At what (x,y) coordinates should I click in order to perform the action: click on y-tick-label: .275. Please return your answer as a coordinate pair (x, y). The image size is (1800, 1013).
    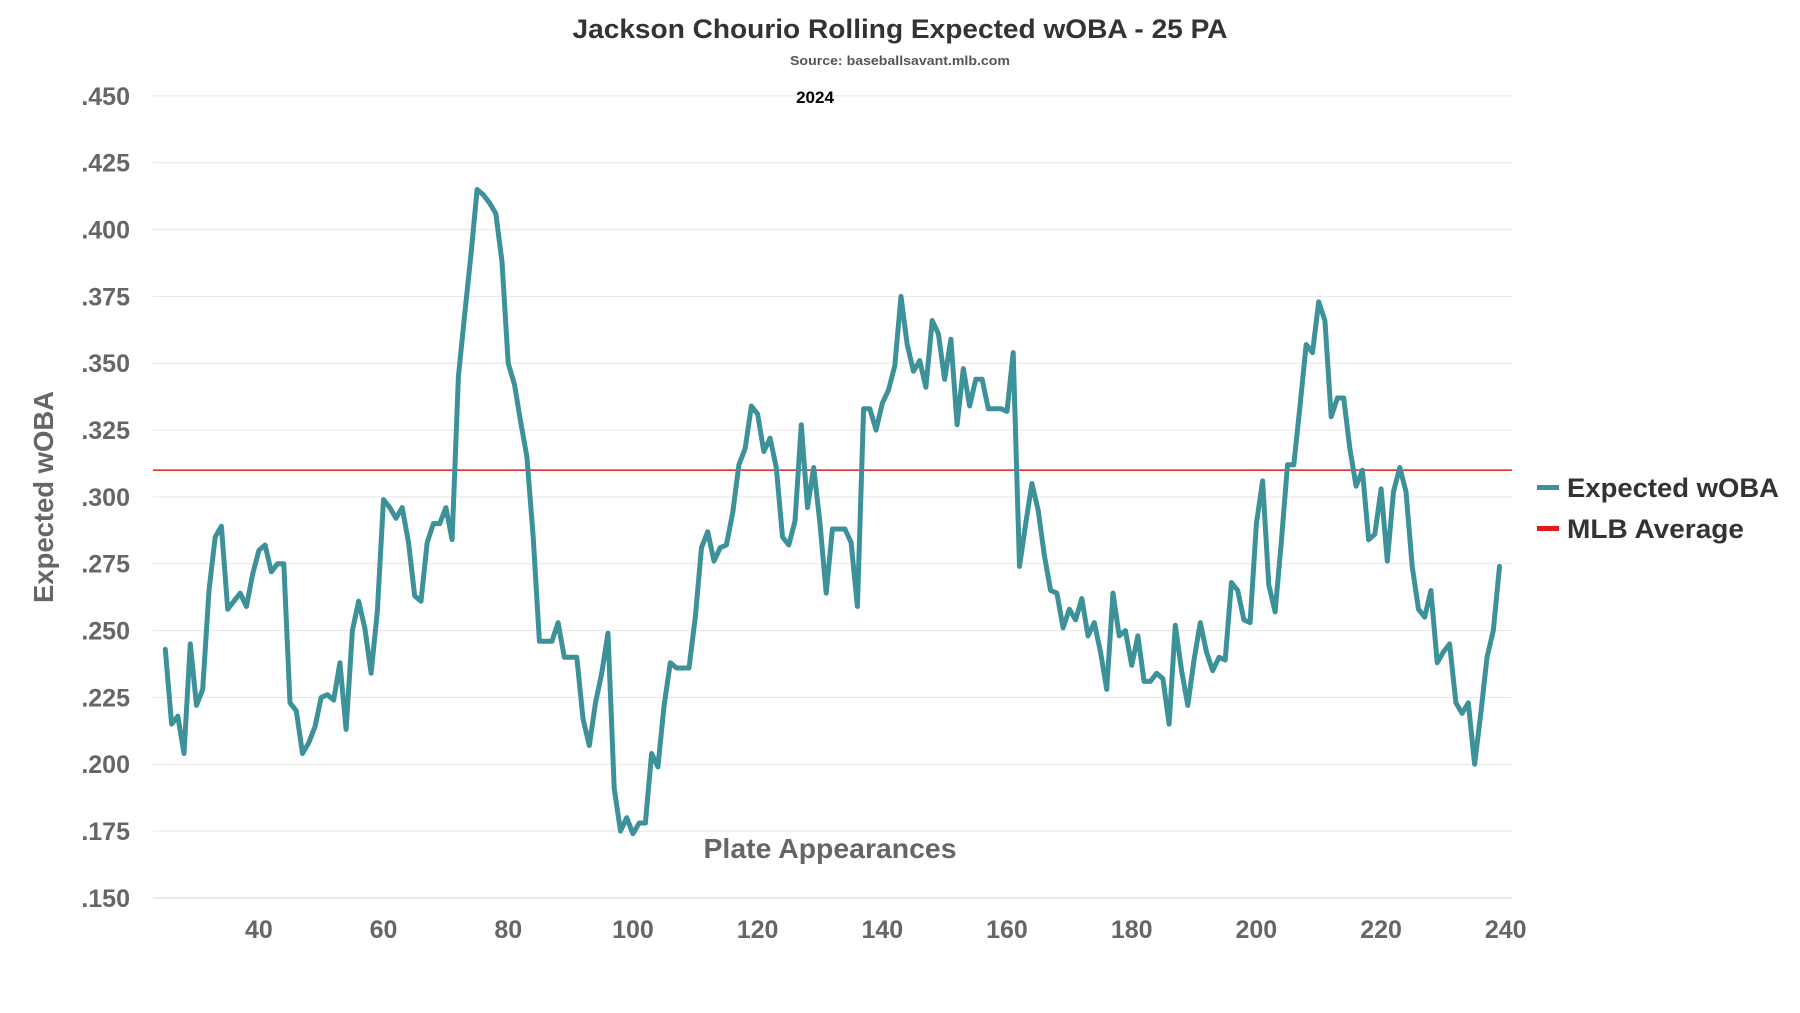
    Looking at the image, I should click on (105, 565).